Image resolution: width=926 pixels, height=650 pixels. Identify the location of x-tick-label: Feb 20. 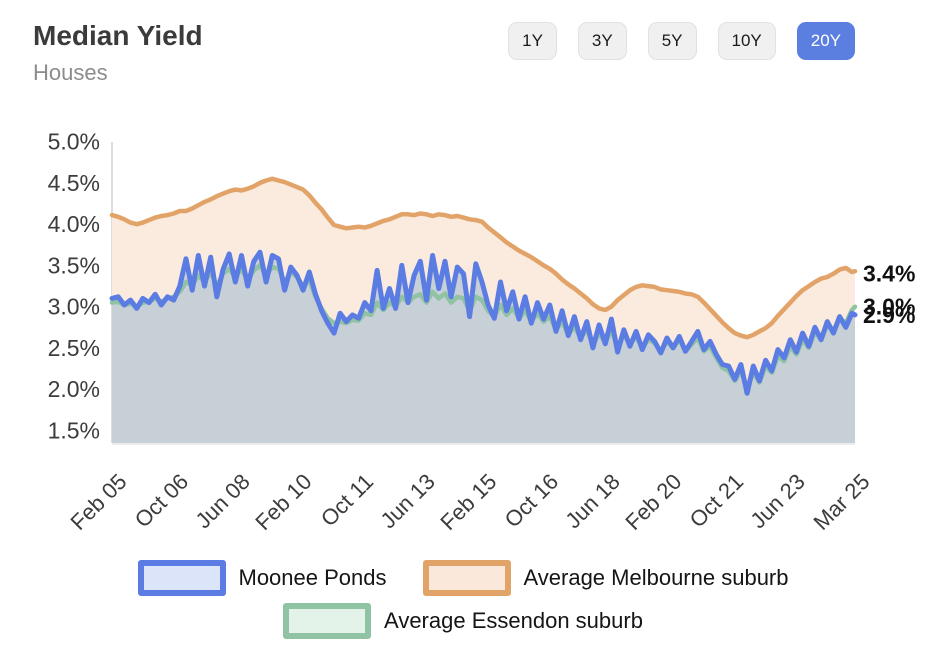
(653, 502).